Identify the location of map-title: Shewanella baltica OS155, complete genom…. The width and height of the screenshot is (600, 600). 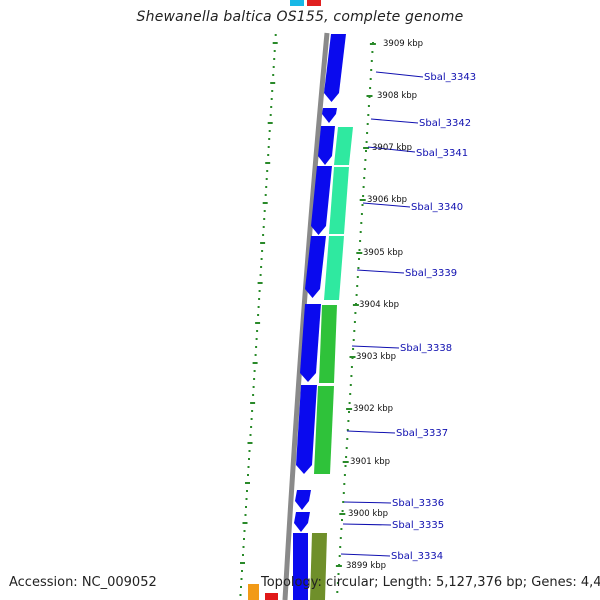
(300, 17).